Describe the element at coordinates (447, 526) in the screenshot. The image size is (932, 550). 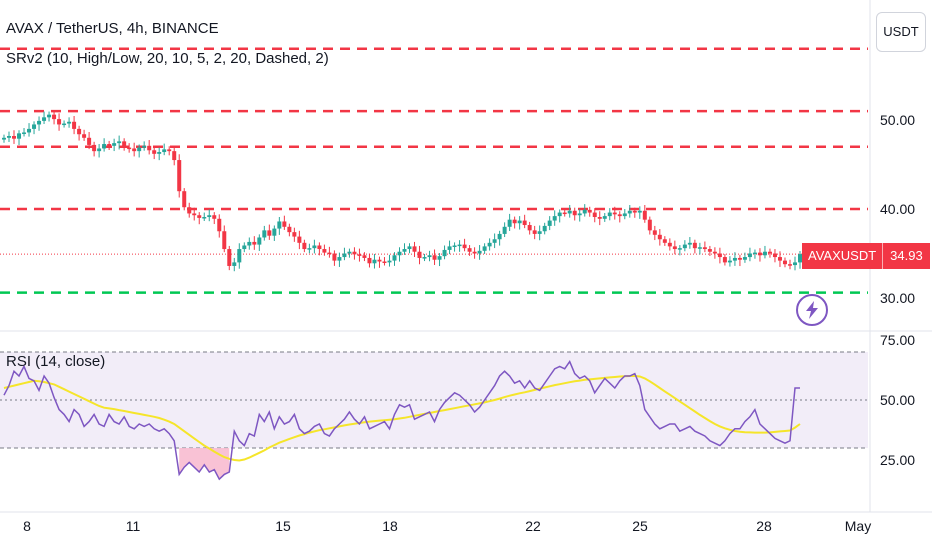
I see `time-axis: 8 11 15 18 22 25 28 May` at that location.